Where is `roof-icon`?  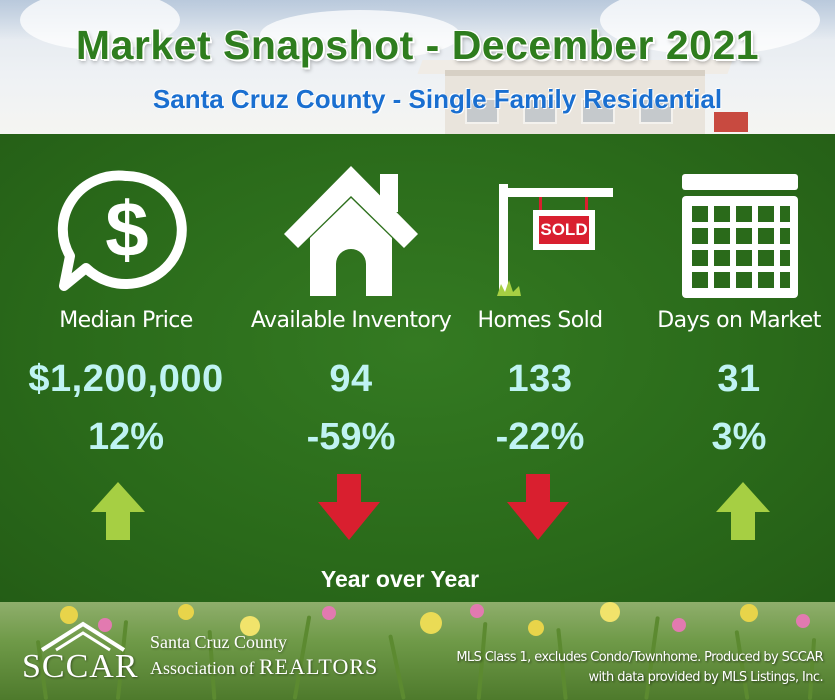
roof-icon is located at coordinates (83, 636).